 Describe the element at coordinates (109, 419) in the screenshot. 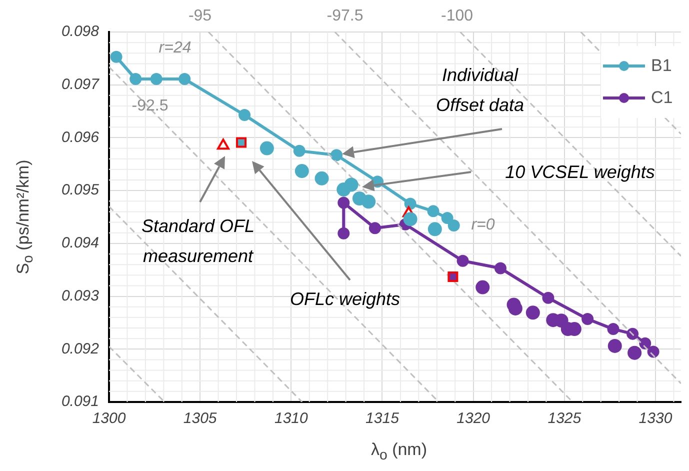

I see `x-tick-label: 1300` at that location.